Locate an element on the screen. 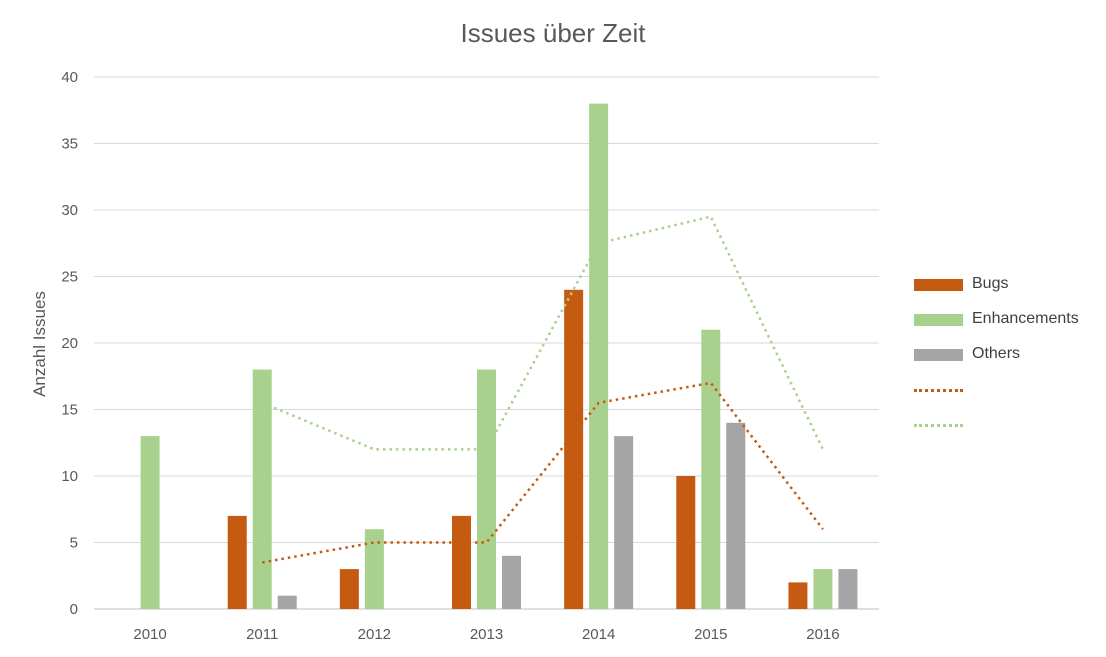  y-tick-label: 5 is located at coordinates (74, 543).